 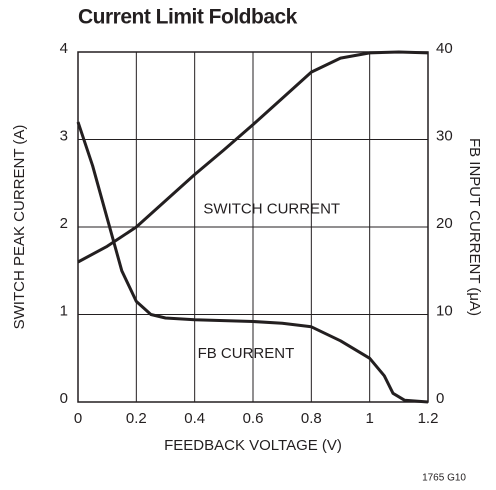 What do you see at coordinates (64, 398) in the screenshot?
I see `y-tick-label: 0` at bounding box center [64, 398].